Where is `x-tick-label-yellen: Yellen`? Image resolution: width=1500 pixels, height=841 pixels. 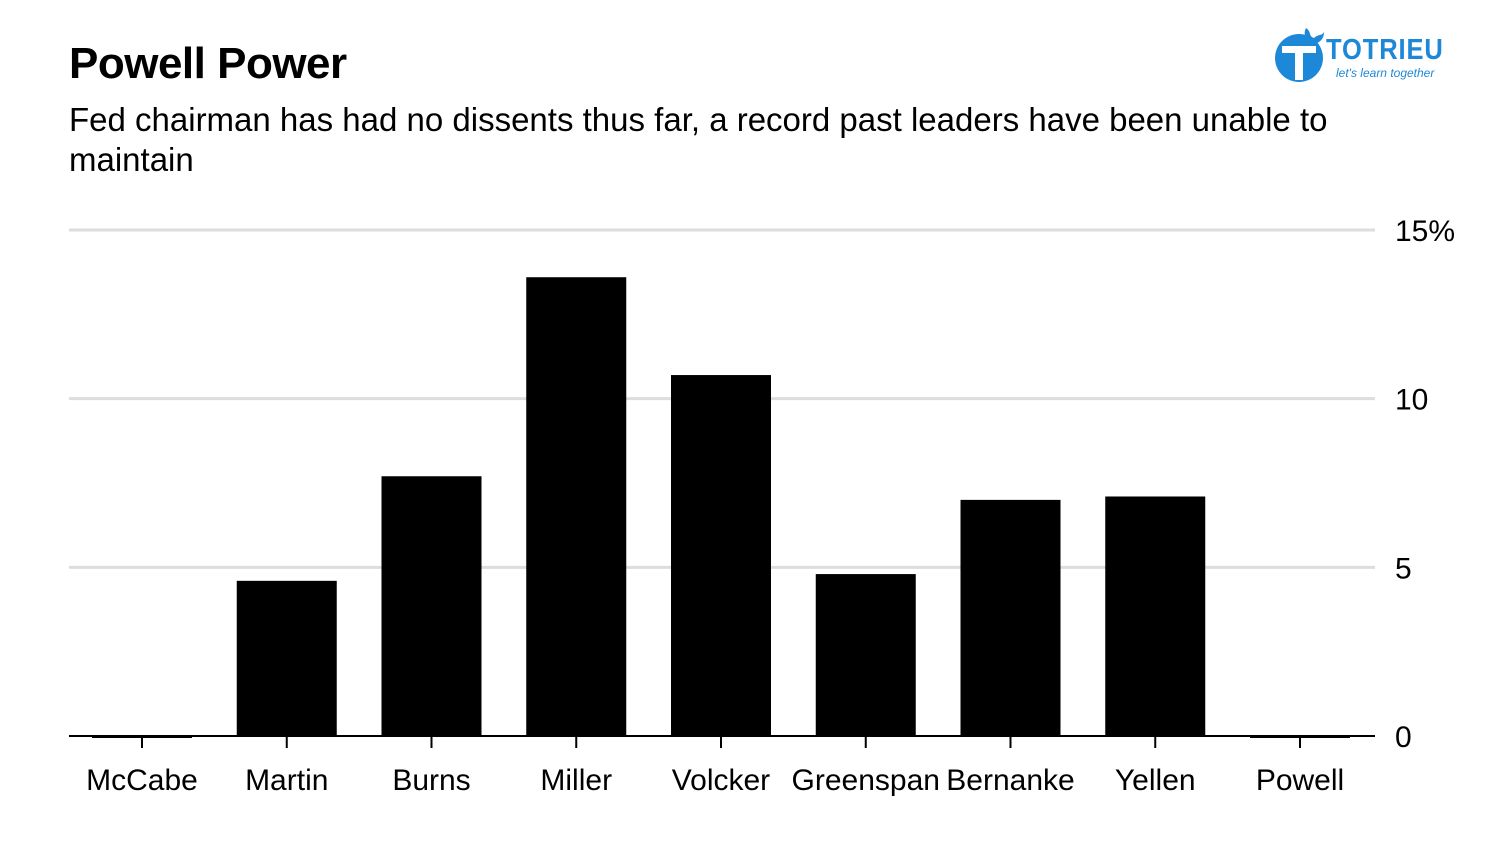 x-tick-label-yellen: Yellen is located at coordinates (1155, 780).